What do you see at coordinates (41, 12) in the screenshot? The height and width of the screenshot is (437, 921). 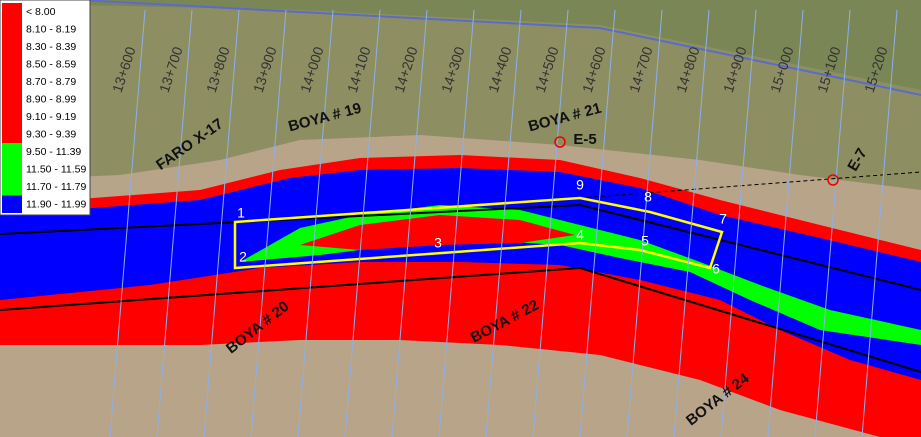 I see `legend-label: < 8.00` at bounding box center [41, 12].